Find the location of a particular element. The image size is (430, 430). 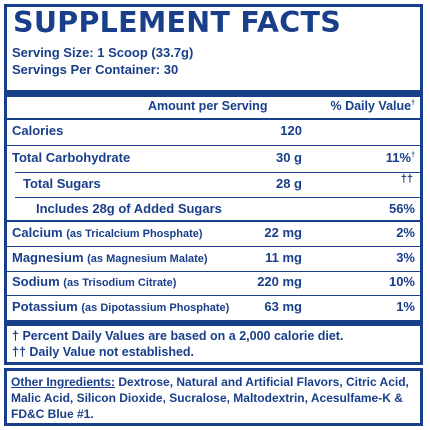

nutrient-row-added-sugars: Includes 28g of Added Sugars 56% is located at coordinates (213, 211).